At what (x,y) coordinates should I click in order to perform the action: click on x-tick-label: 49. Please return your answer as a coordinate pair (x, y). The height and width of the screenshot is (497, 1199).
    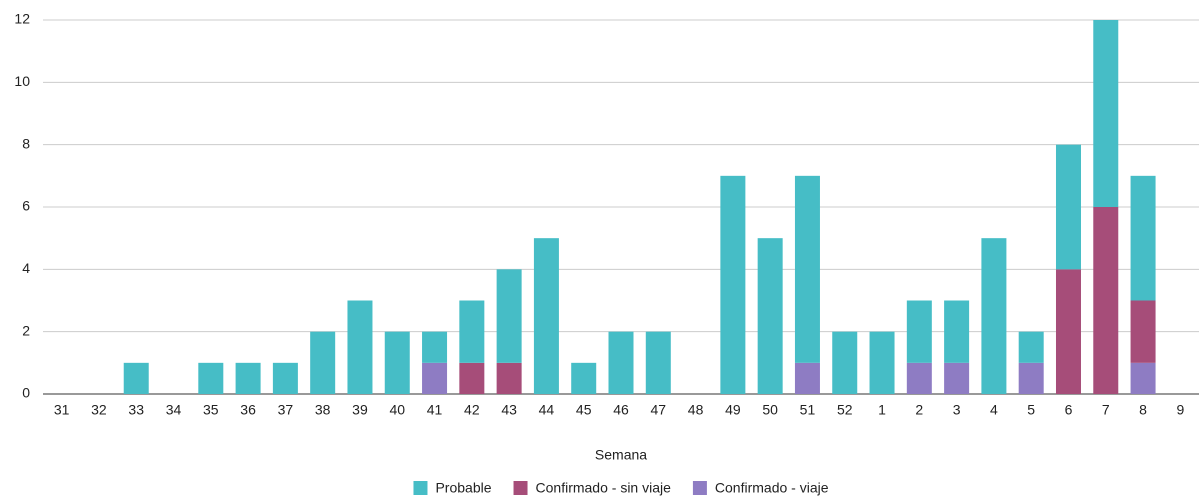
    Looking at the image, I should click on (733, 410).